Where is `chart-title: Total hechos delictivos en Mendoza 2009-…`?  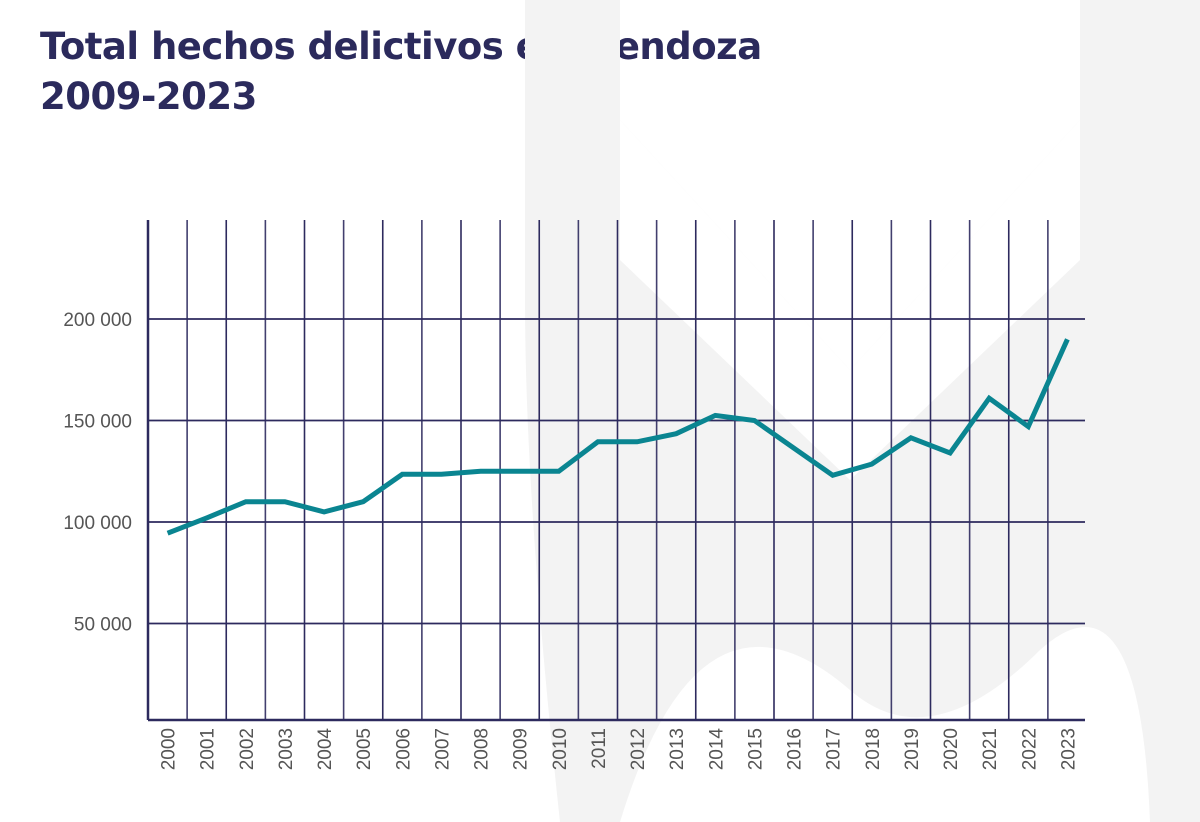
chart-title: Total hechos delictivos en Mendoza 2009-… is located at coordinates (401, 72).